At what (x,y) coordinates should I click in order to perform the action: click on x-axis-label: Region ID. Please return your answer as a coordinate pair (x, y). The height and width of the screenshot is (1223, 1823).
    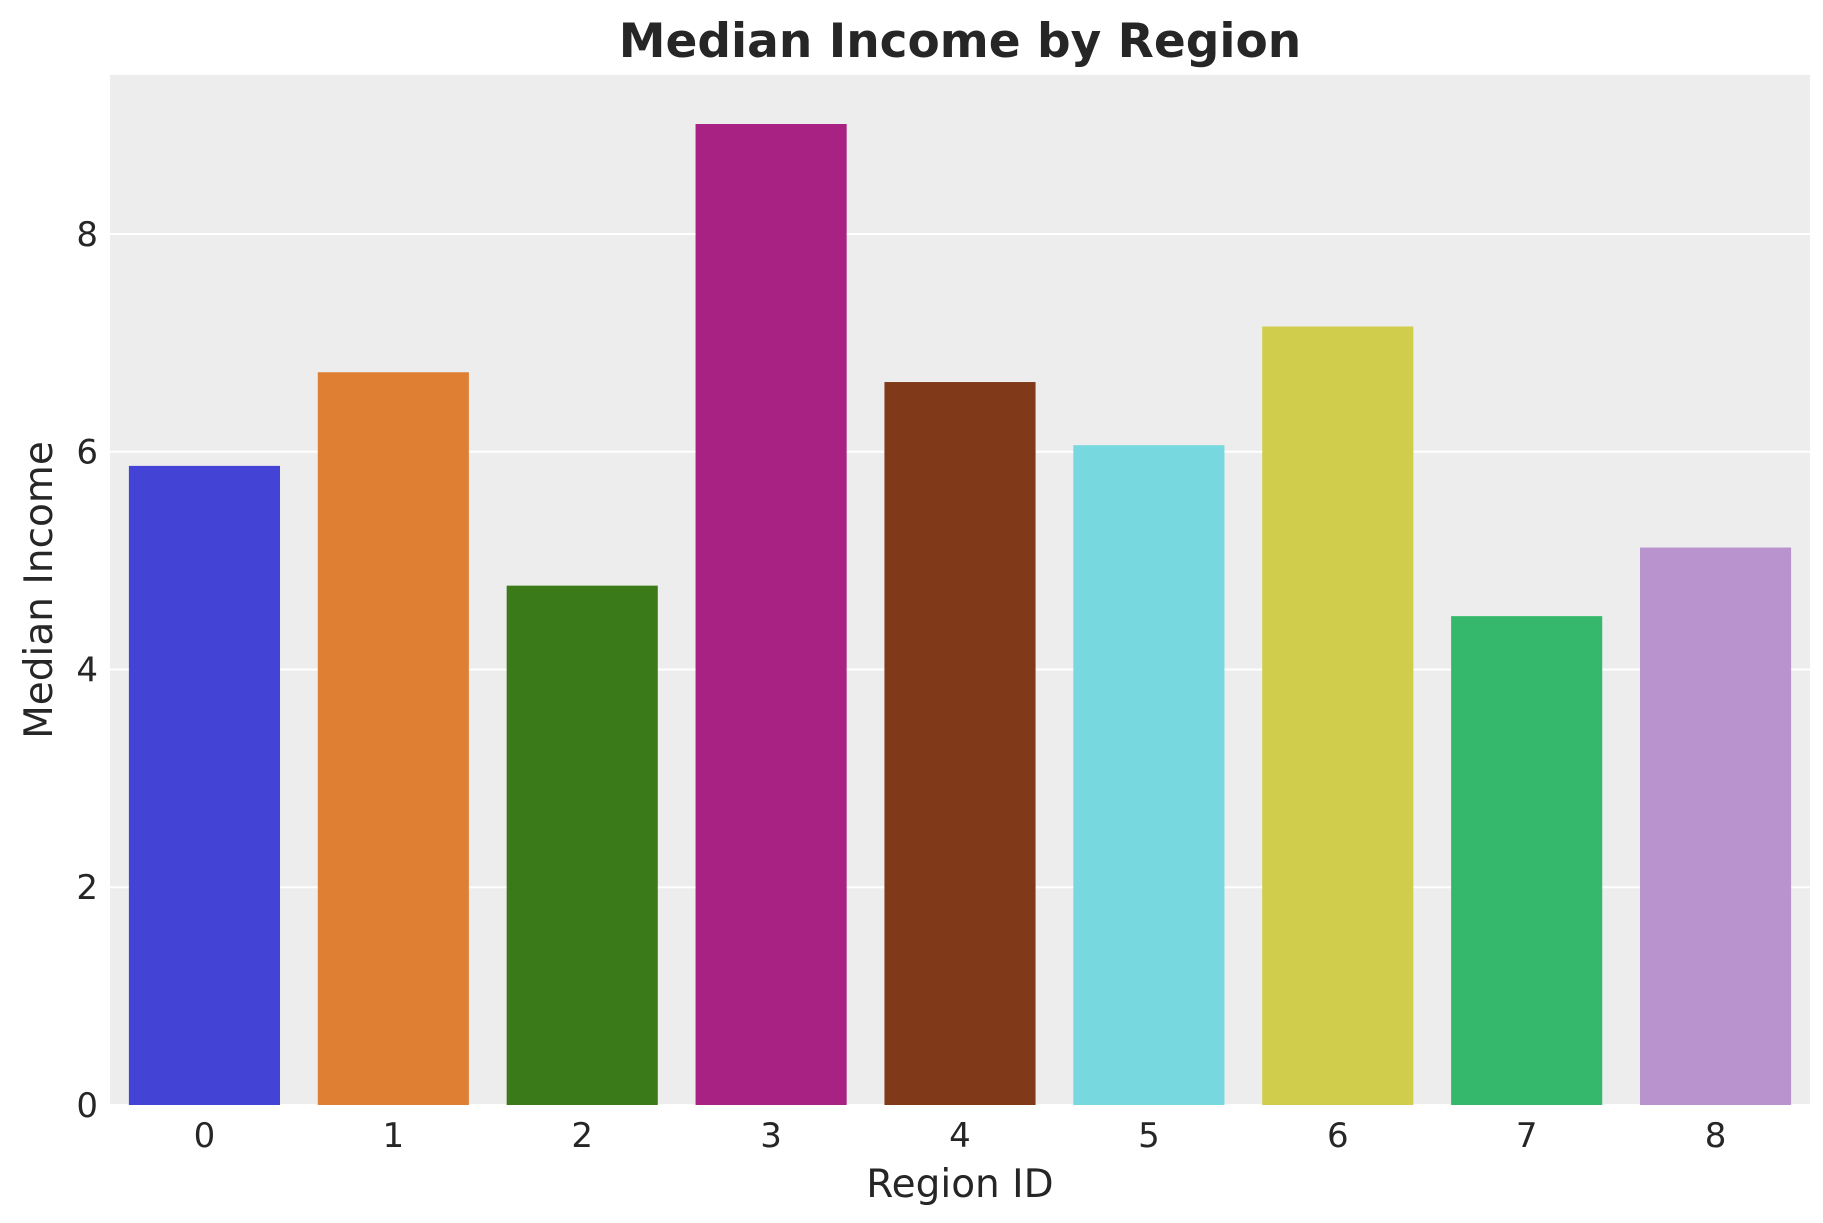
    Looking at the image, I should click on (959, 1184).